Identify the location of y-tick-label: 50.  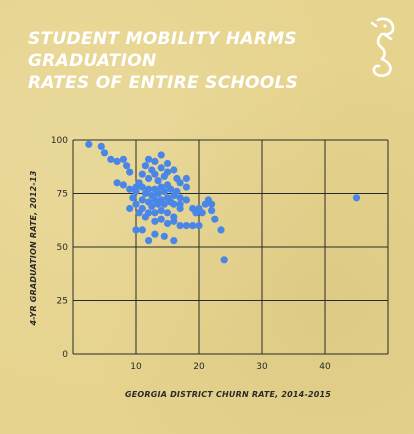
(63, 248).